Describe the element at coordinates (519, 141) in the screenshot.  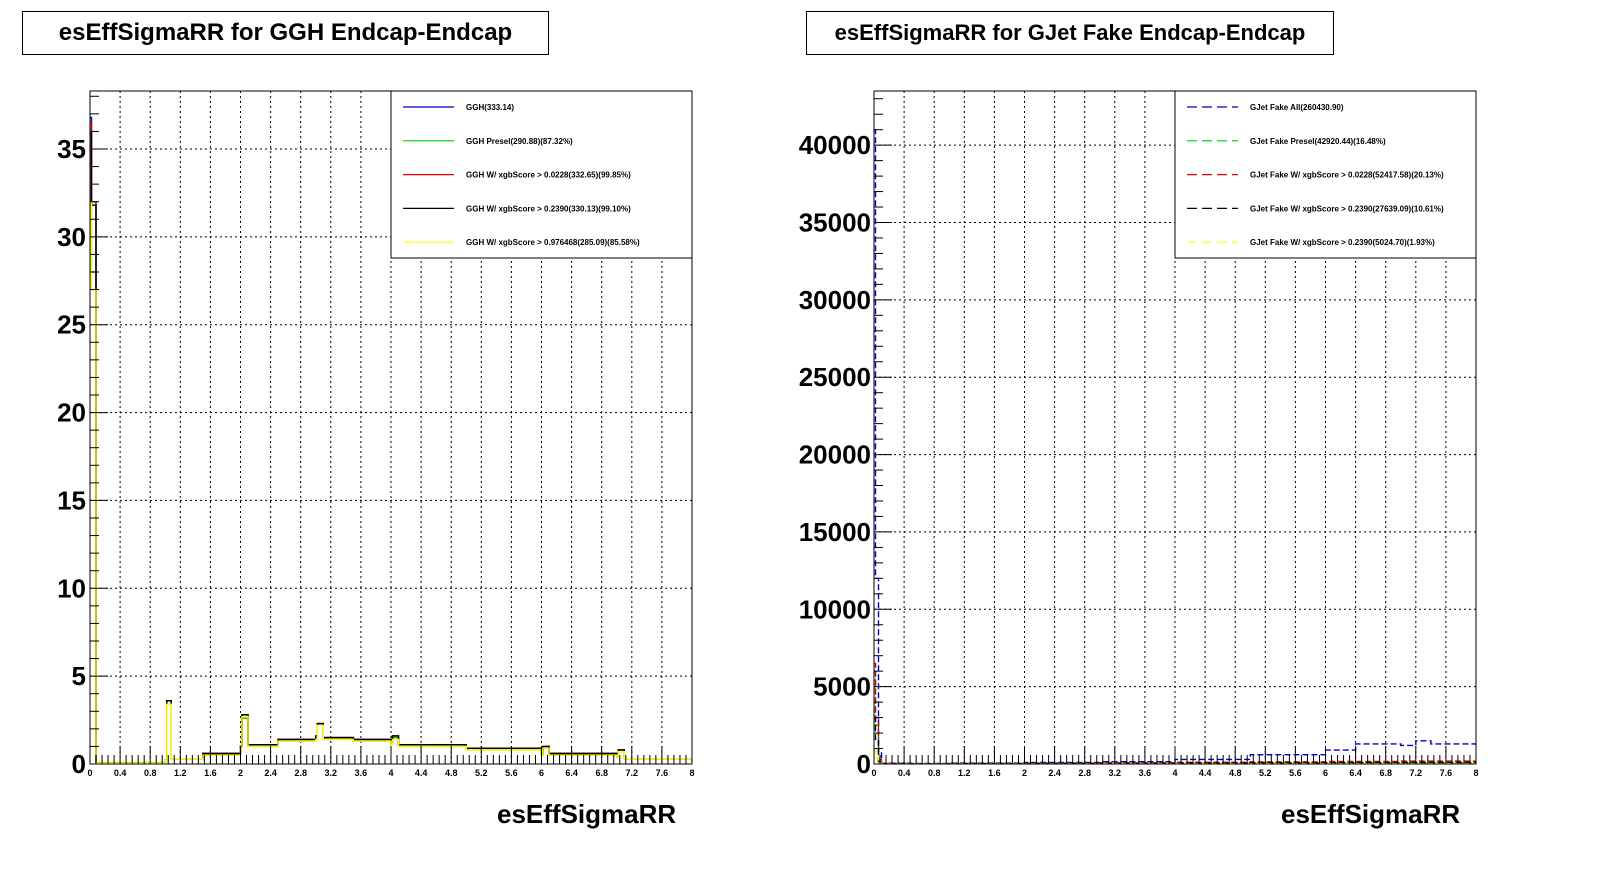
I see `legend-label: GGH Presel(290.88)(87.32%)` at that location.